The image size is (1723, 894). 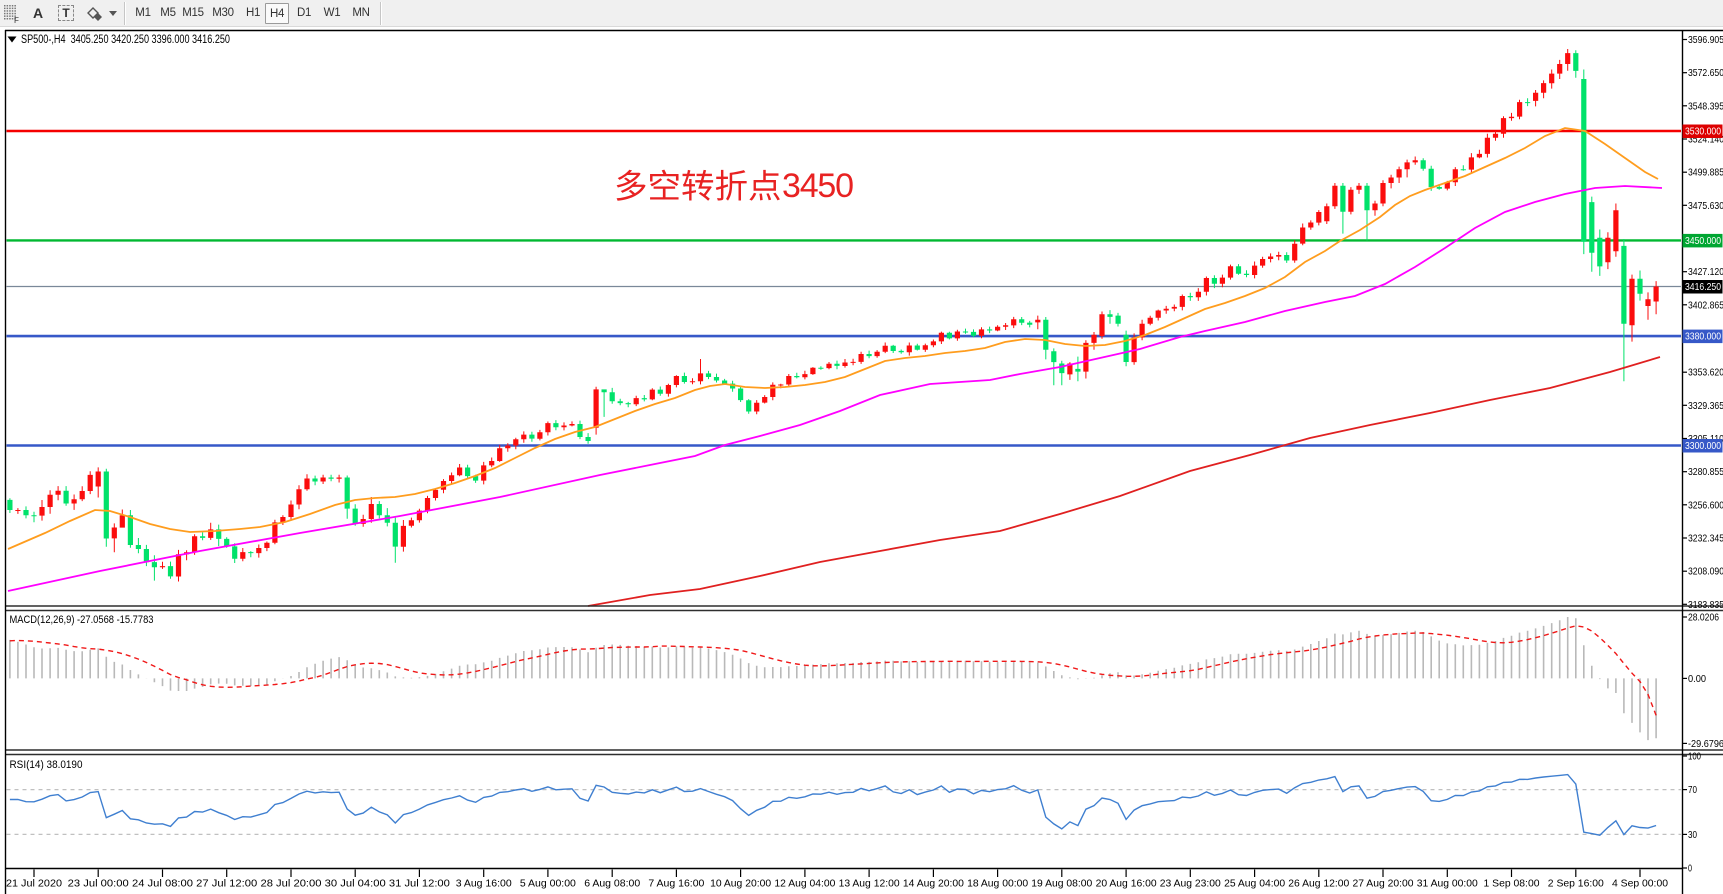 What do you see at coordinates (484, 884) in the screenshot?
I see `svg-text: 3 Aug 16:00` at bounding box center [484, 884].